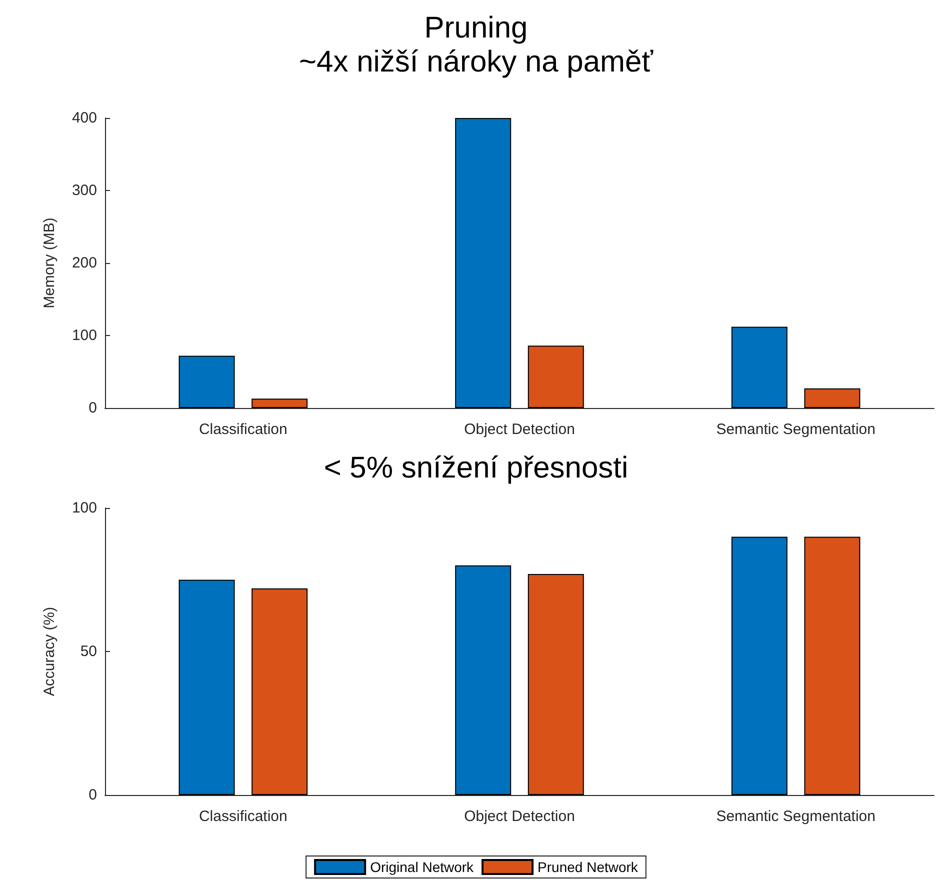 The width and height of the screenshot is (952, 888). What do you see at coordinates (88, 651) in the screenshot?
I see `y-tick-label: 50` at bounding box center [88, 651].